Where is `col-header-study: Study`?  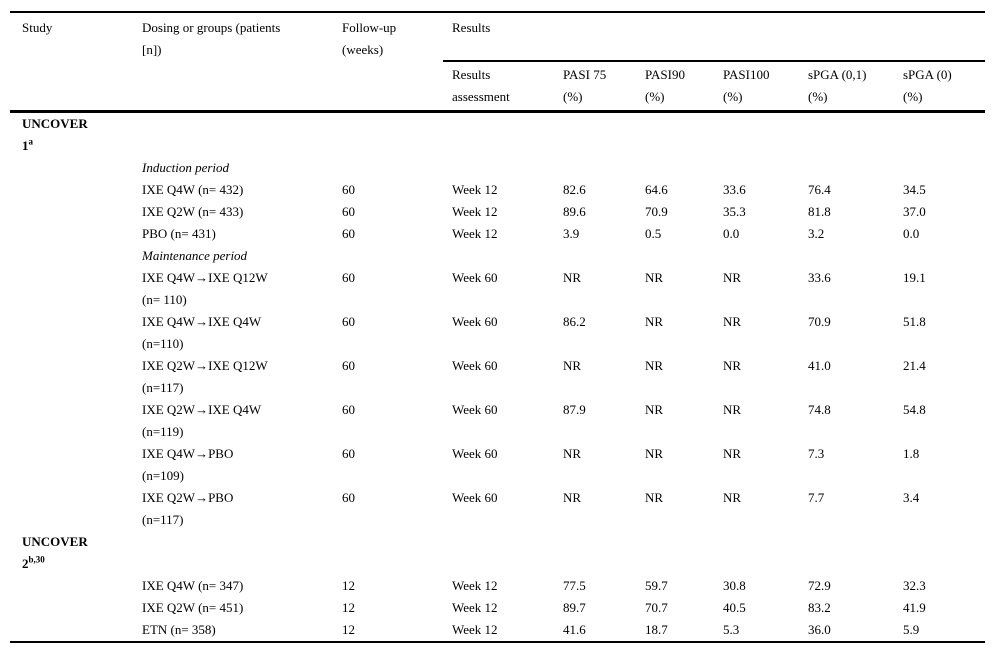
col-header-study: Study is located at coordinates (76, 62).